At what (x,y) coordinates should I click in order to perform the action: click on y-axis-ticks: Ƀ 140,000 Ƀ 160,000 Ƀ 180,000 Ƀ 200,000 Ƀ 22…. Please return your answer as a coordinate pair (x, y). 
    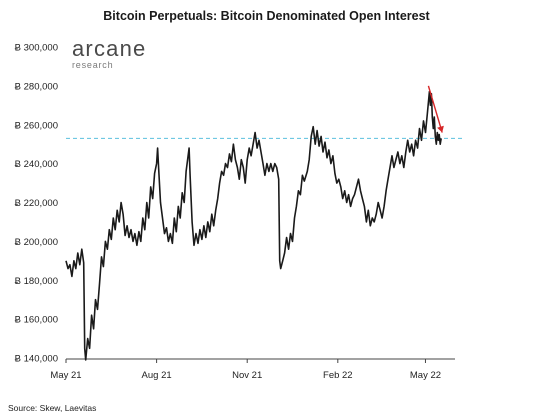
    Looking at the image, I should click on (36, 204).